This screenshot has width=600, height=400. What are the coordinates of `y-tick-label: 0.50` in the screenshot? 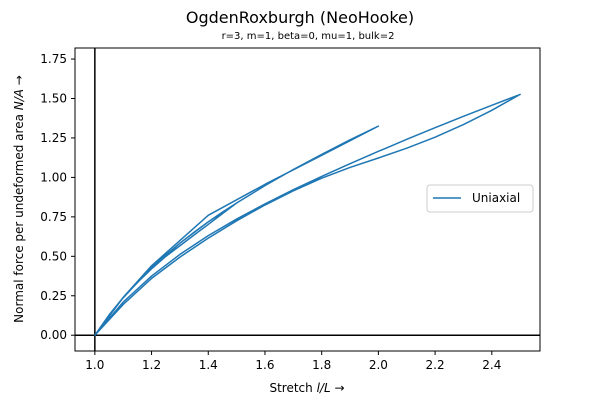 It's located at (53, 256).